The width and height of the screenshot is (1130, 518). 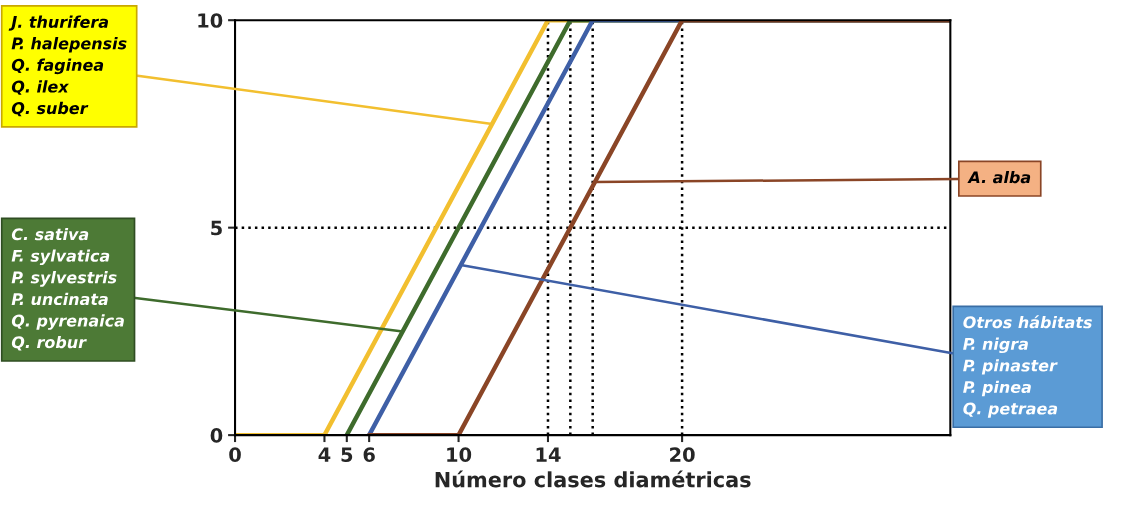 I want to click on x-tick-label: 10, so click(x=459, y=454).